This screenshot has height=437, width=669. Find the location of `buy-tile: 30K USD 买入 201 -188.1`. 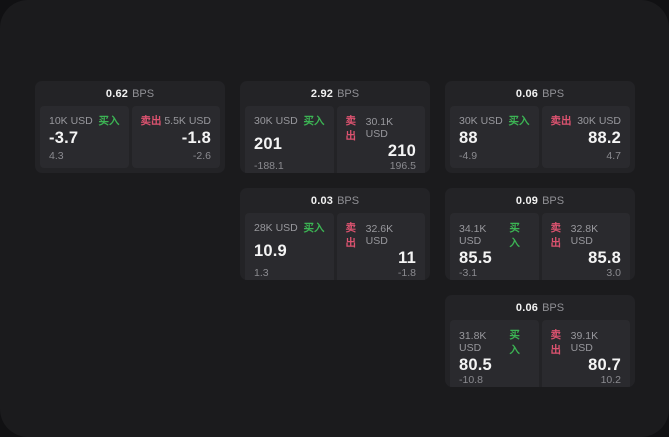

buy-tile: 30K USD 买入 201 -188.1 is located at coordinates (289, 139).